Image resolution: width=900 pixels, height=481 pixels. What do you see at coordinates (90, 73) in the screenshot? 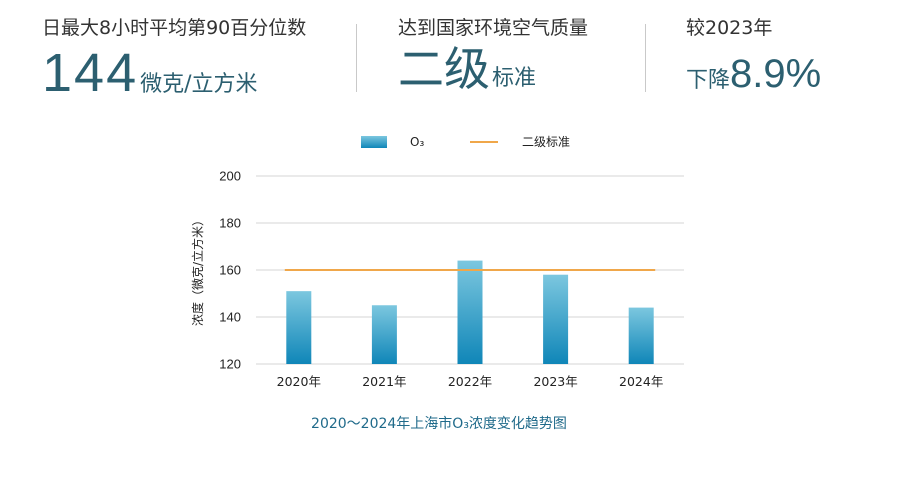
I see `stat-p90-value: 144` at bounding box center [90, 73].